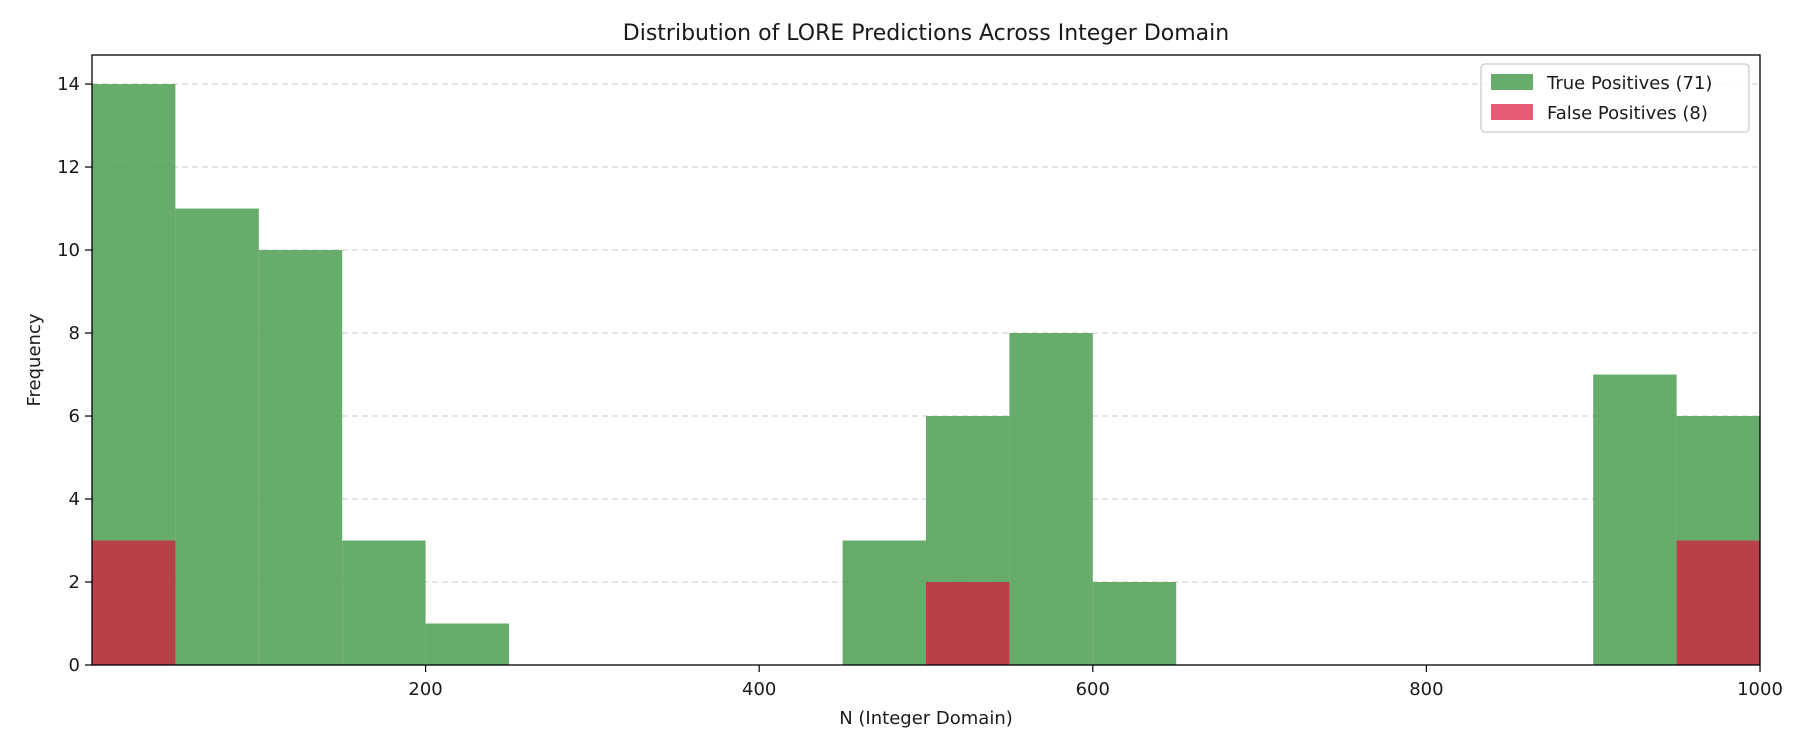  What do you see at coordinates (1512, 112) in the screenshot?
I see `legend-swatch-false-positives` at bounding box center [1512, 112].